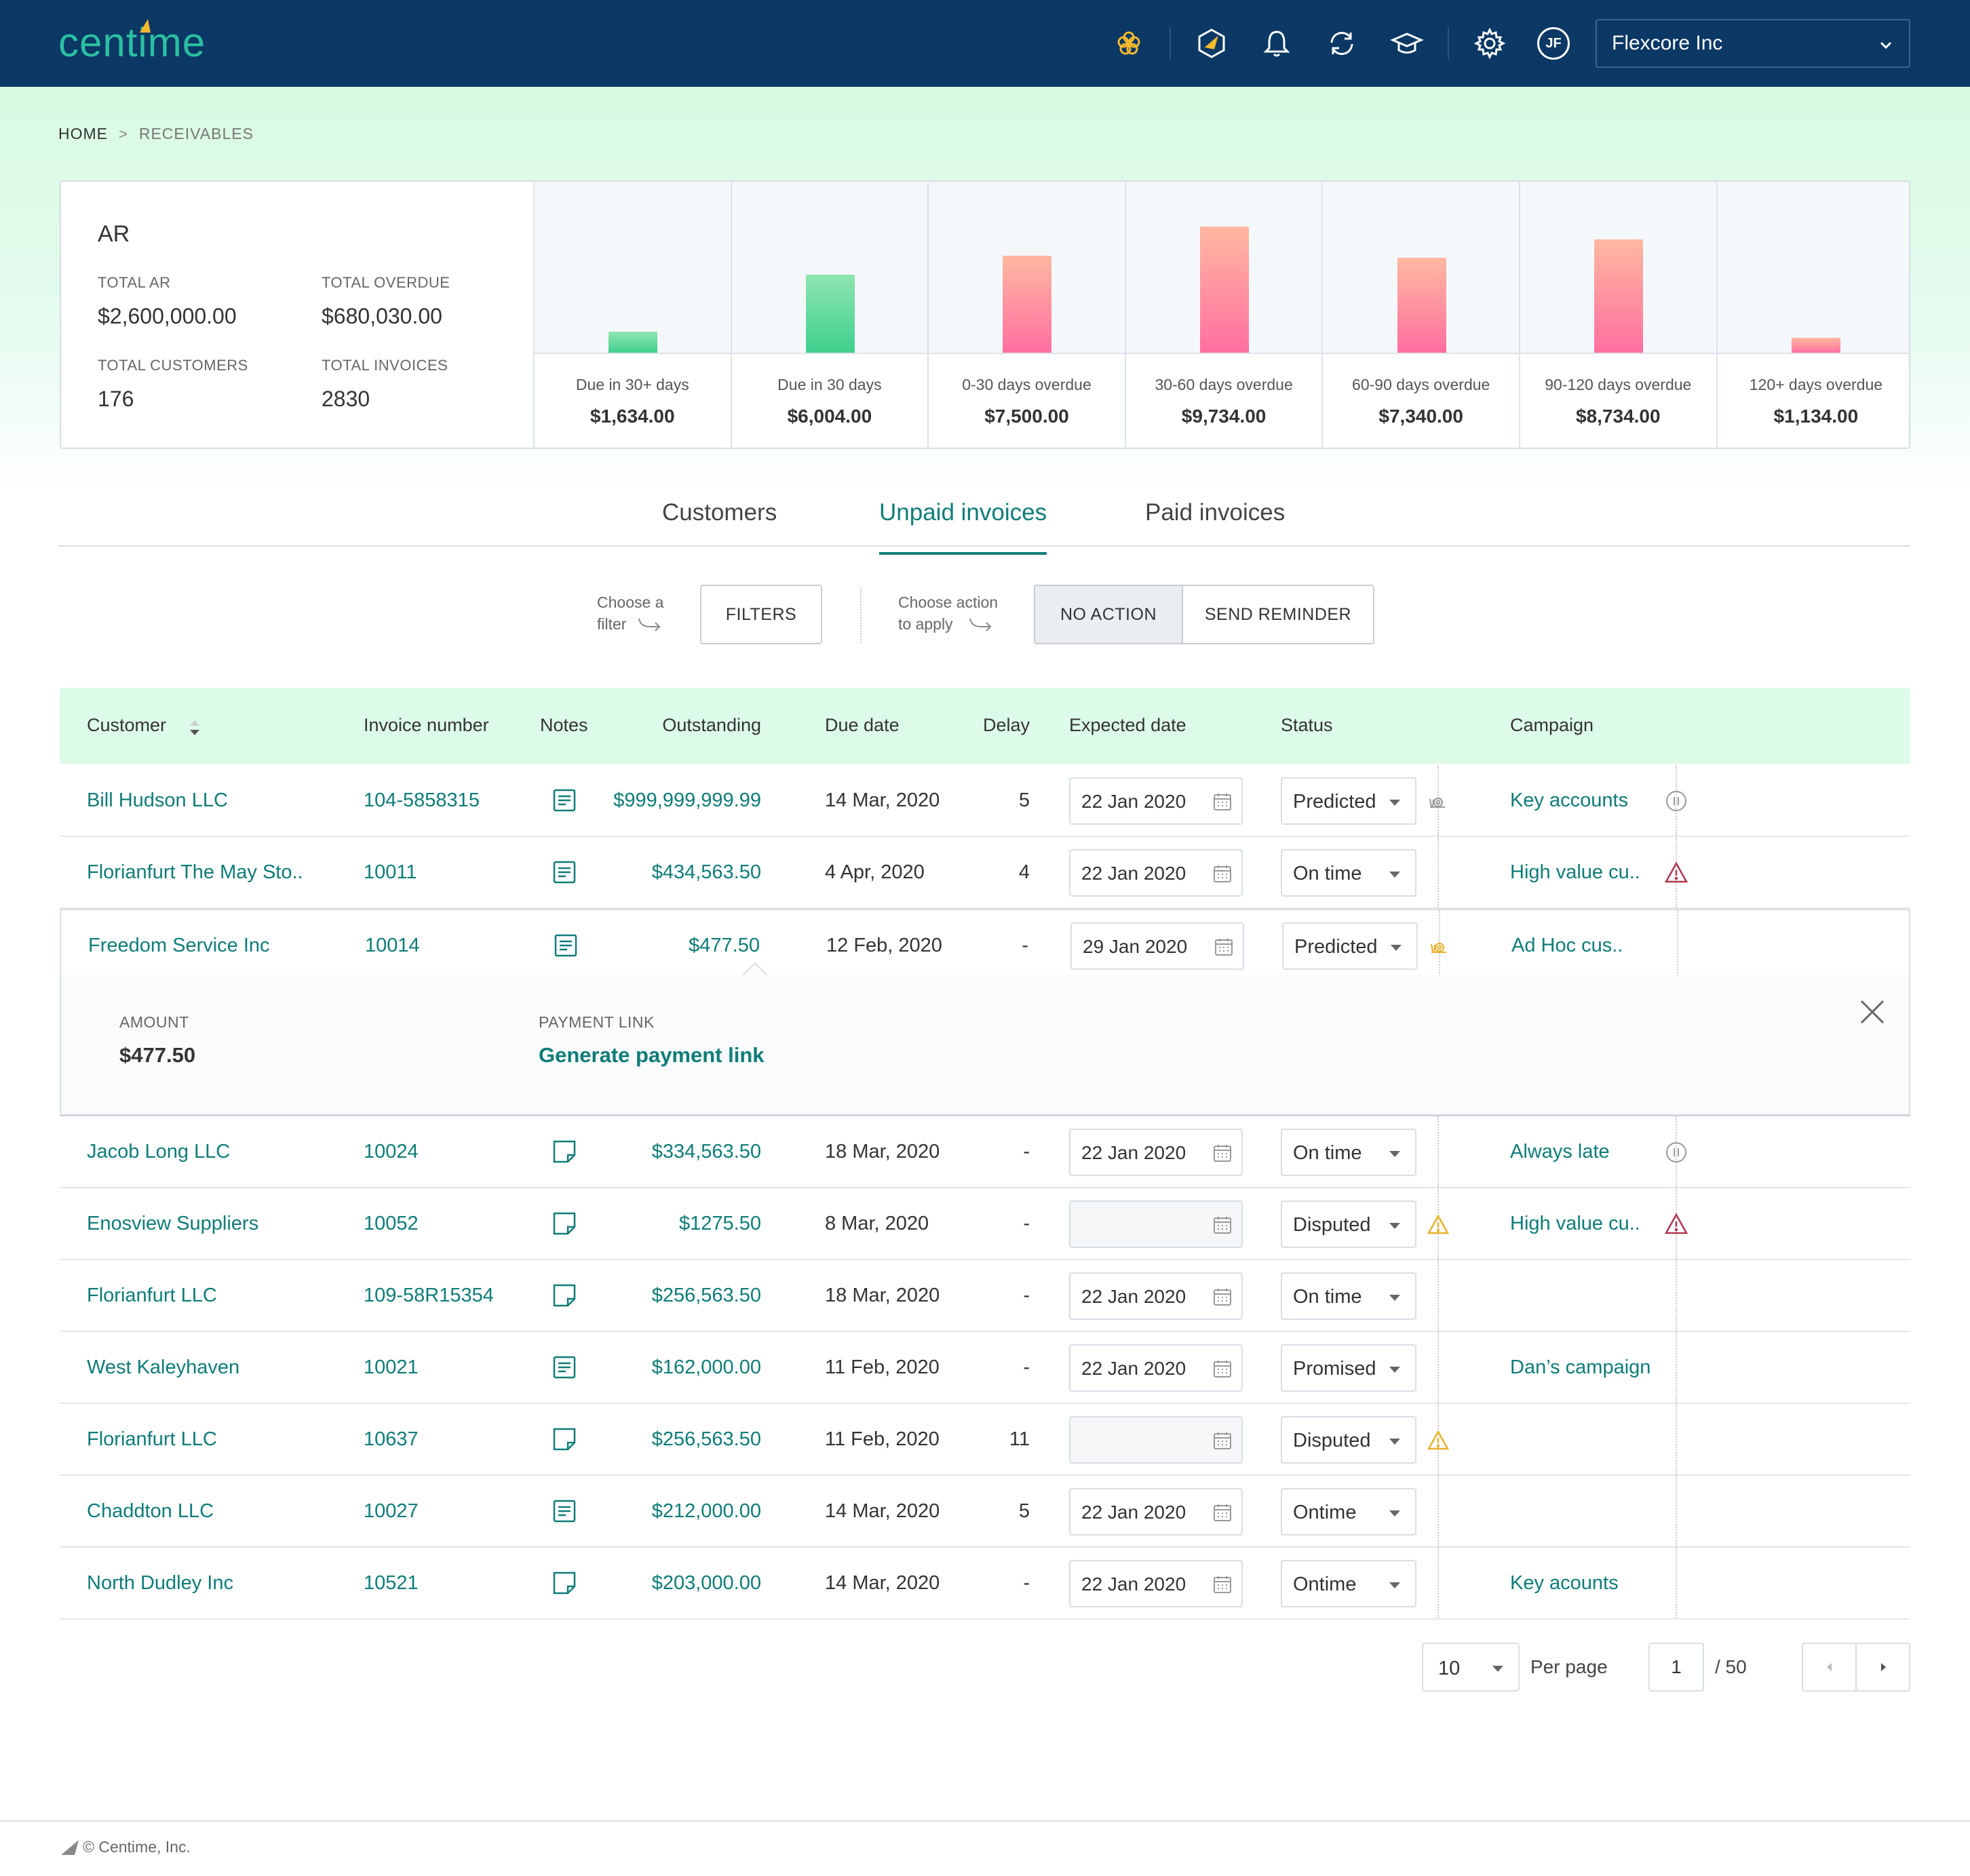 The width and height of the screenshot is (1970, 1876). What do you see at coordinates (150, 1511) in the screenshot?
I see `customer-link: Chaddton LLC` at bounding box center [150, 1511].